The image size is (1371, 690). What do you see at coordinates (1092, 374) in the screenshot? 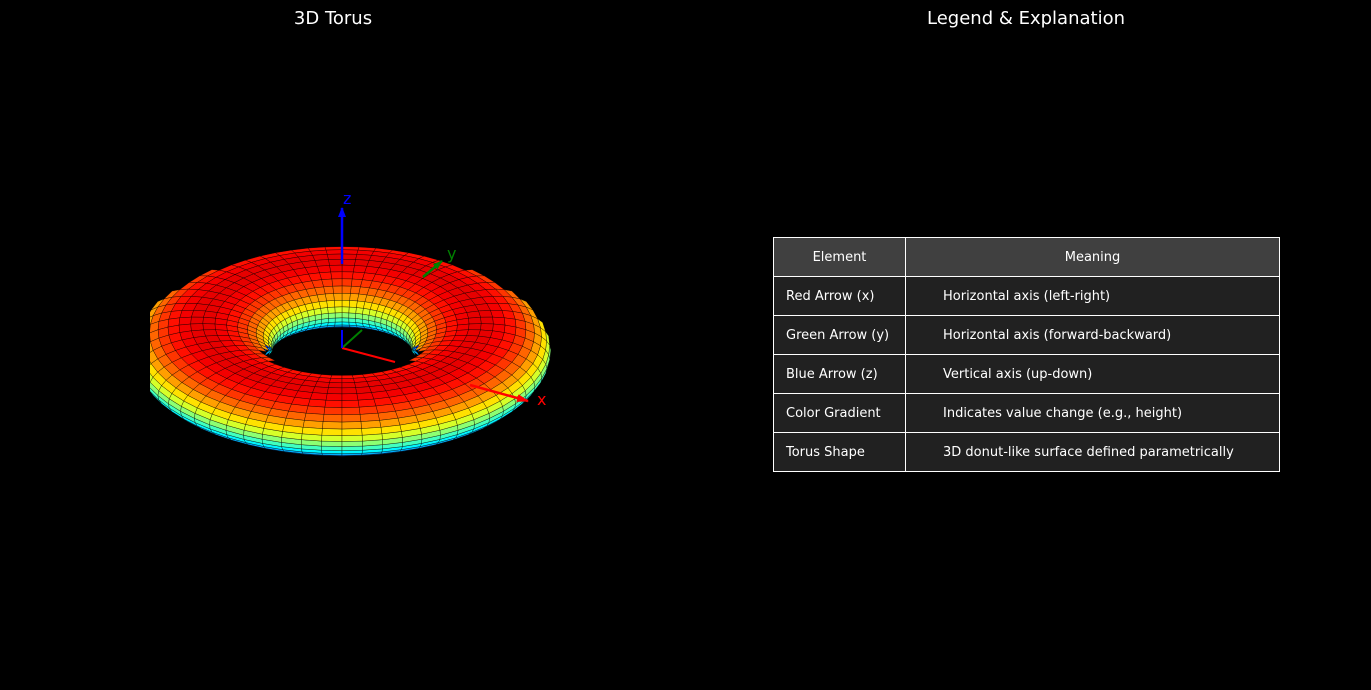
I see `meaning-cell: Vertical axis (up-down)` at bounding box center [1092, 374].